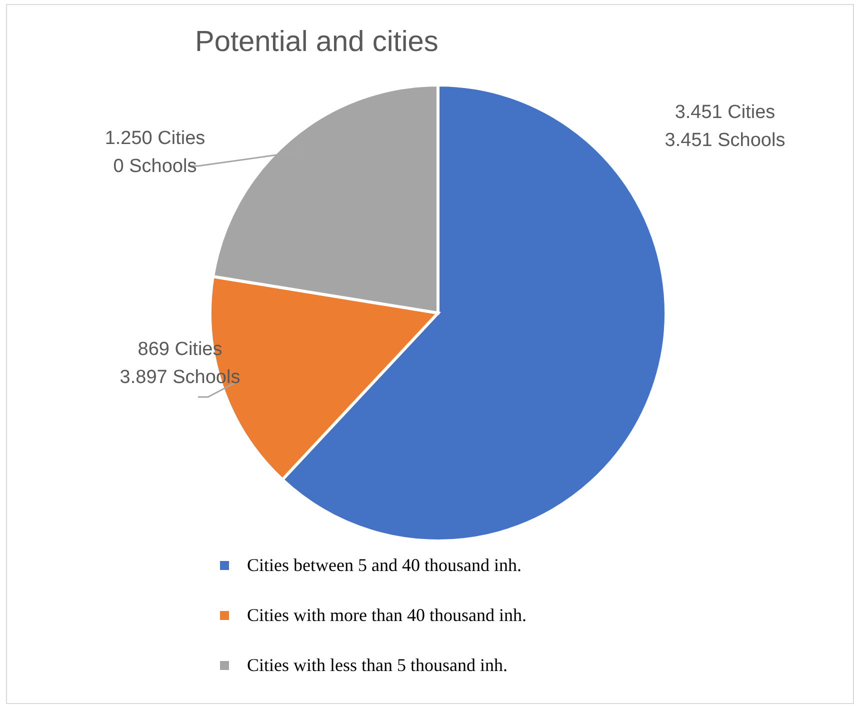 Image resolution: width=854 pixels, height=706 pixels. I want to click on legend-label: Cities with more than 40 thousand inh., so click(386, 615).